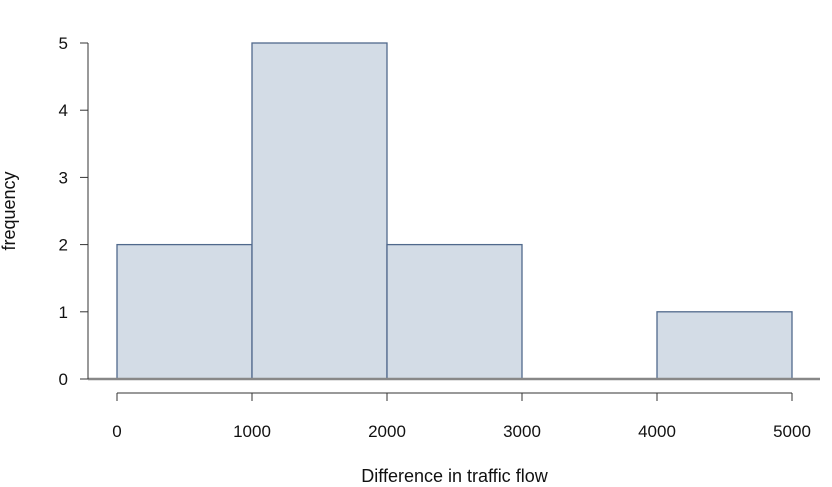  What do you see at coordinates (792, 431) in the screenshot?
I see `x-tick-label-5000: 5000` at bounding box center [792, 431].